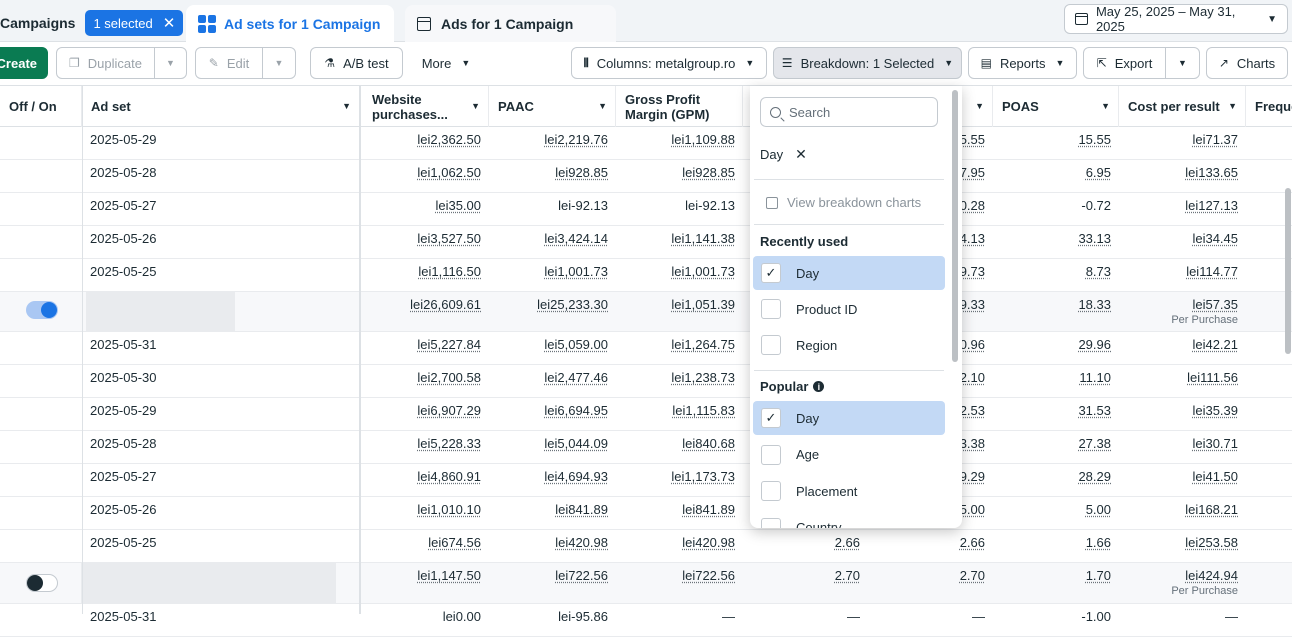 The width and height of the screenshot is (1292, 637). What do you see at coordinates (449, 476) in the screenshot?
I see `cell-website-purchases-value: lei4,860.91` at bounding box center [449, 476].